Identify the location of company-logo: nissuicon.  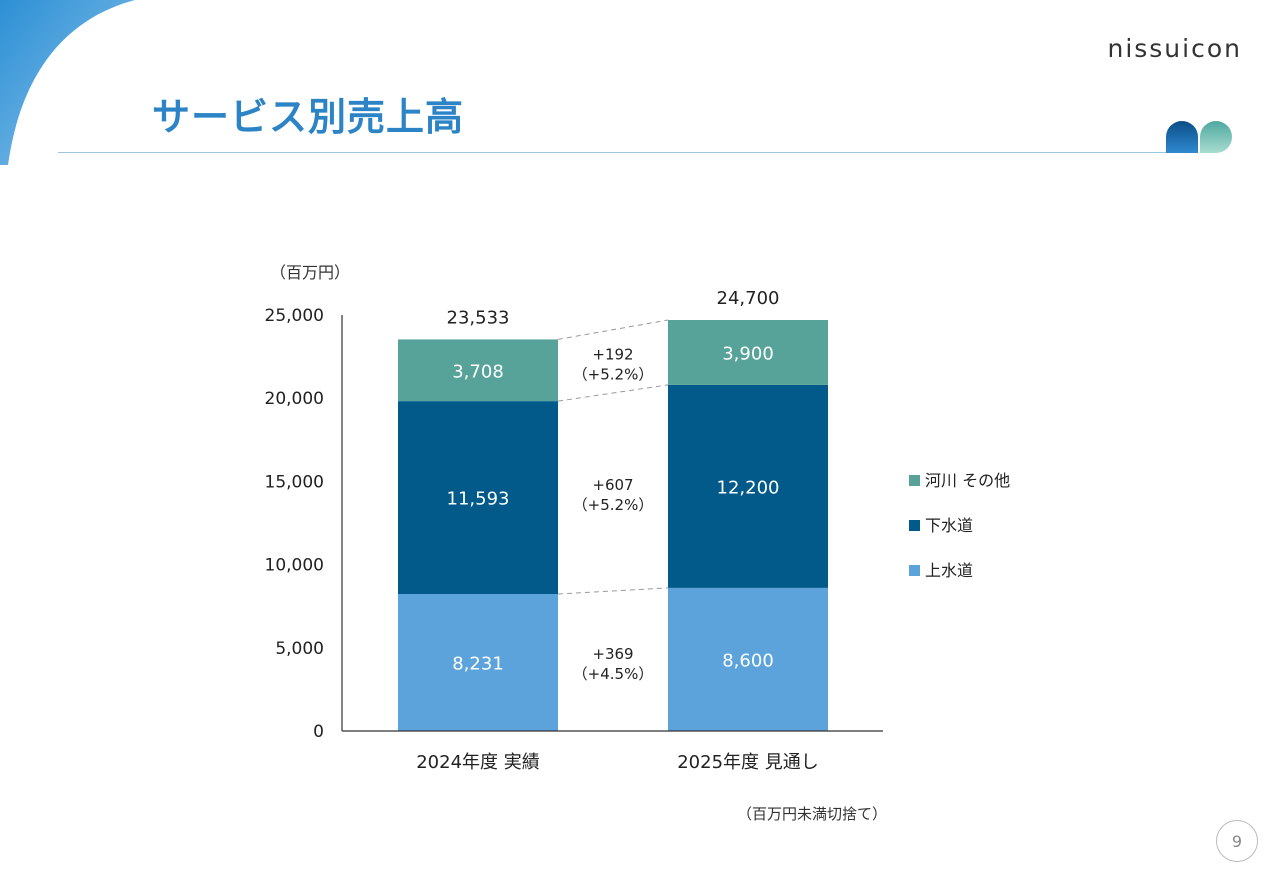
(1174, 48).